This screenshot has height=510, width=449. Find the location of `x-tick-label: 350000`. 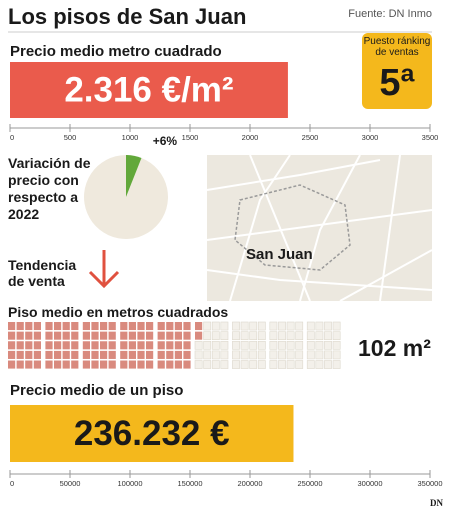

x-tick-label: 350000 is located at coordinates (429, 483).